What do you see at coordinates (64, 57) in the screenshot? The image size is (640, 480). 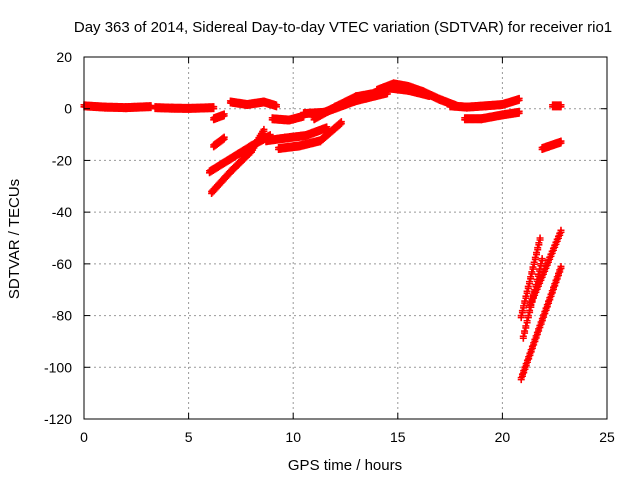 I see `y-tick-label: 20` at bounding box center [64, 57].